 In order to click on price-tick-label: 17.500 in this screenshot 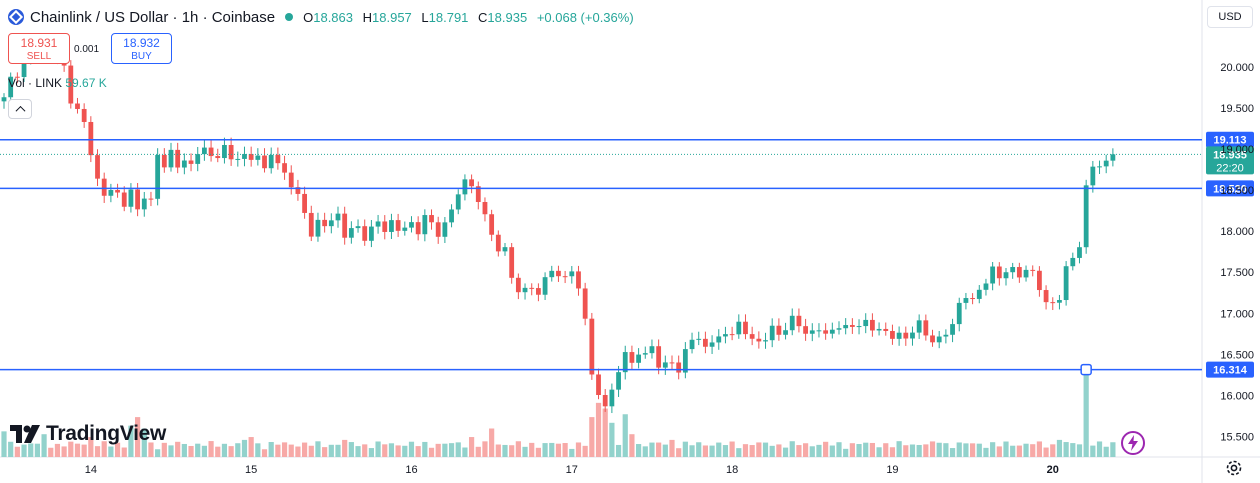, I will do `click(1237, 273)`.